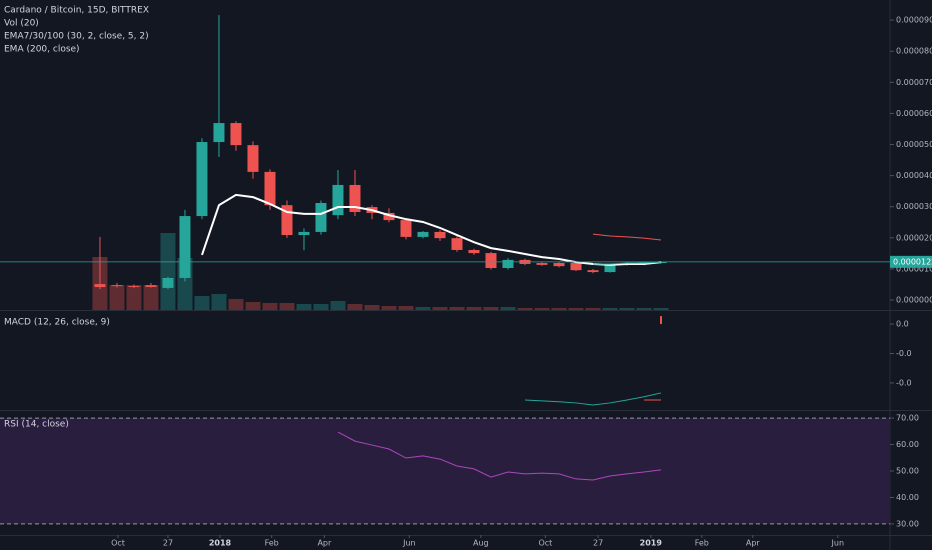  What do you see at coordinates (481, 543) in the screenshot?
I see `x-tick-label: Aug` at bounding box center [481, 543].